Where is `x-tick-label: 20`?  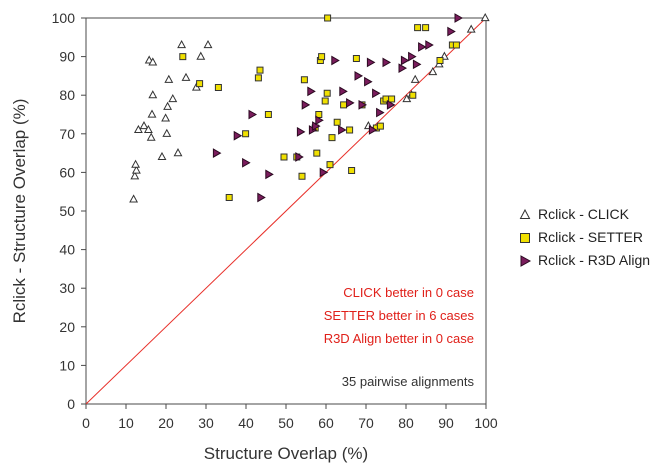
x-tick-label: 20 is located at coordinates (166, 423).